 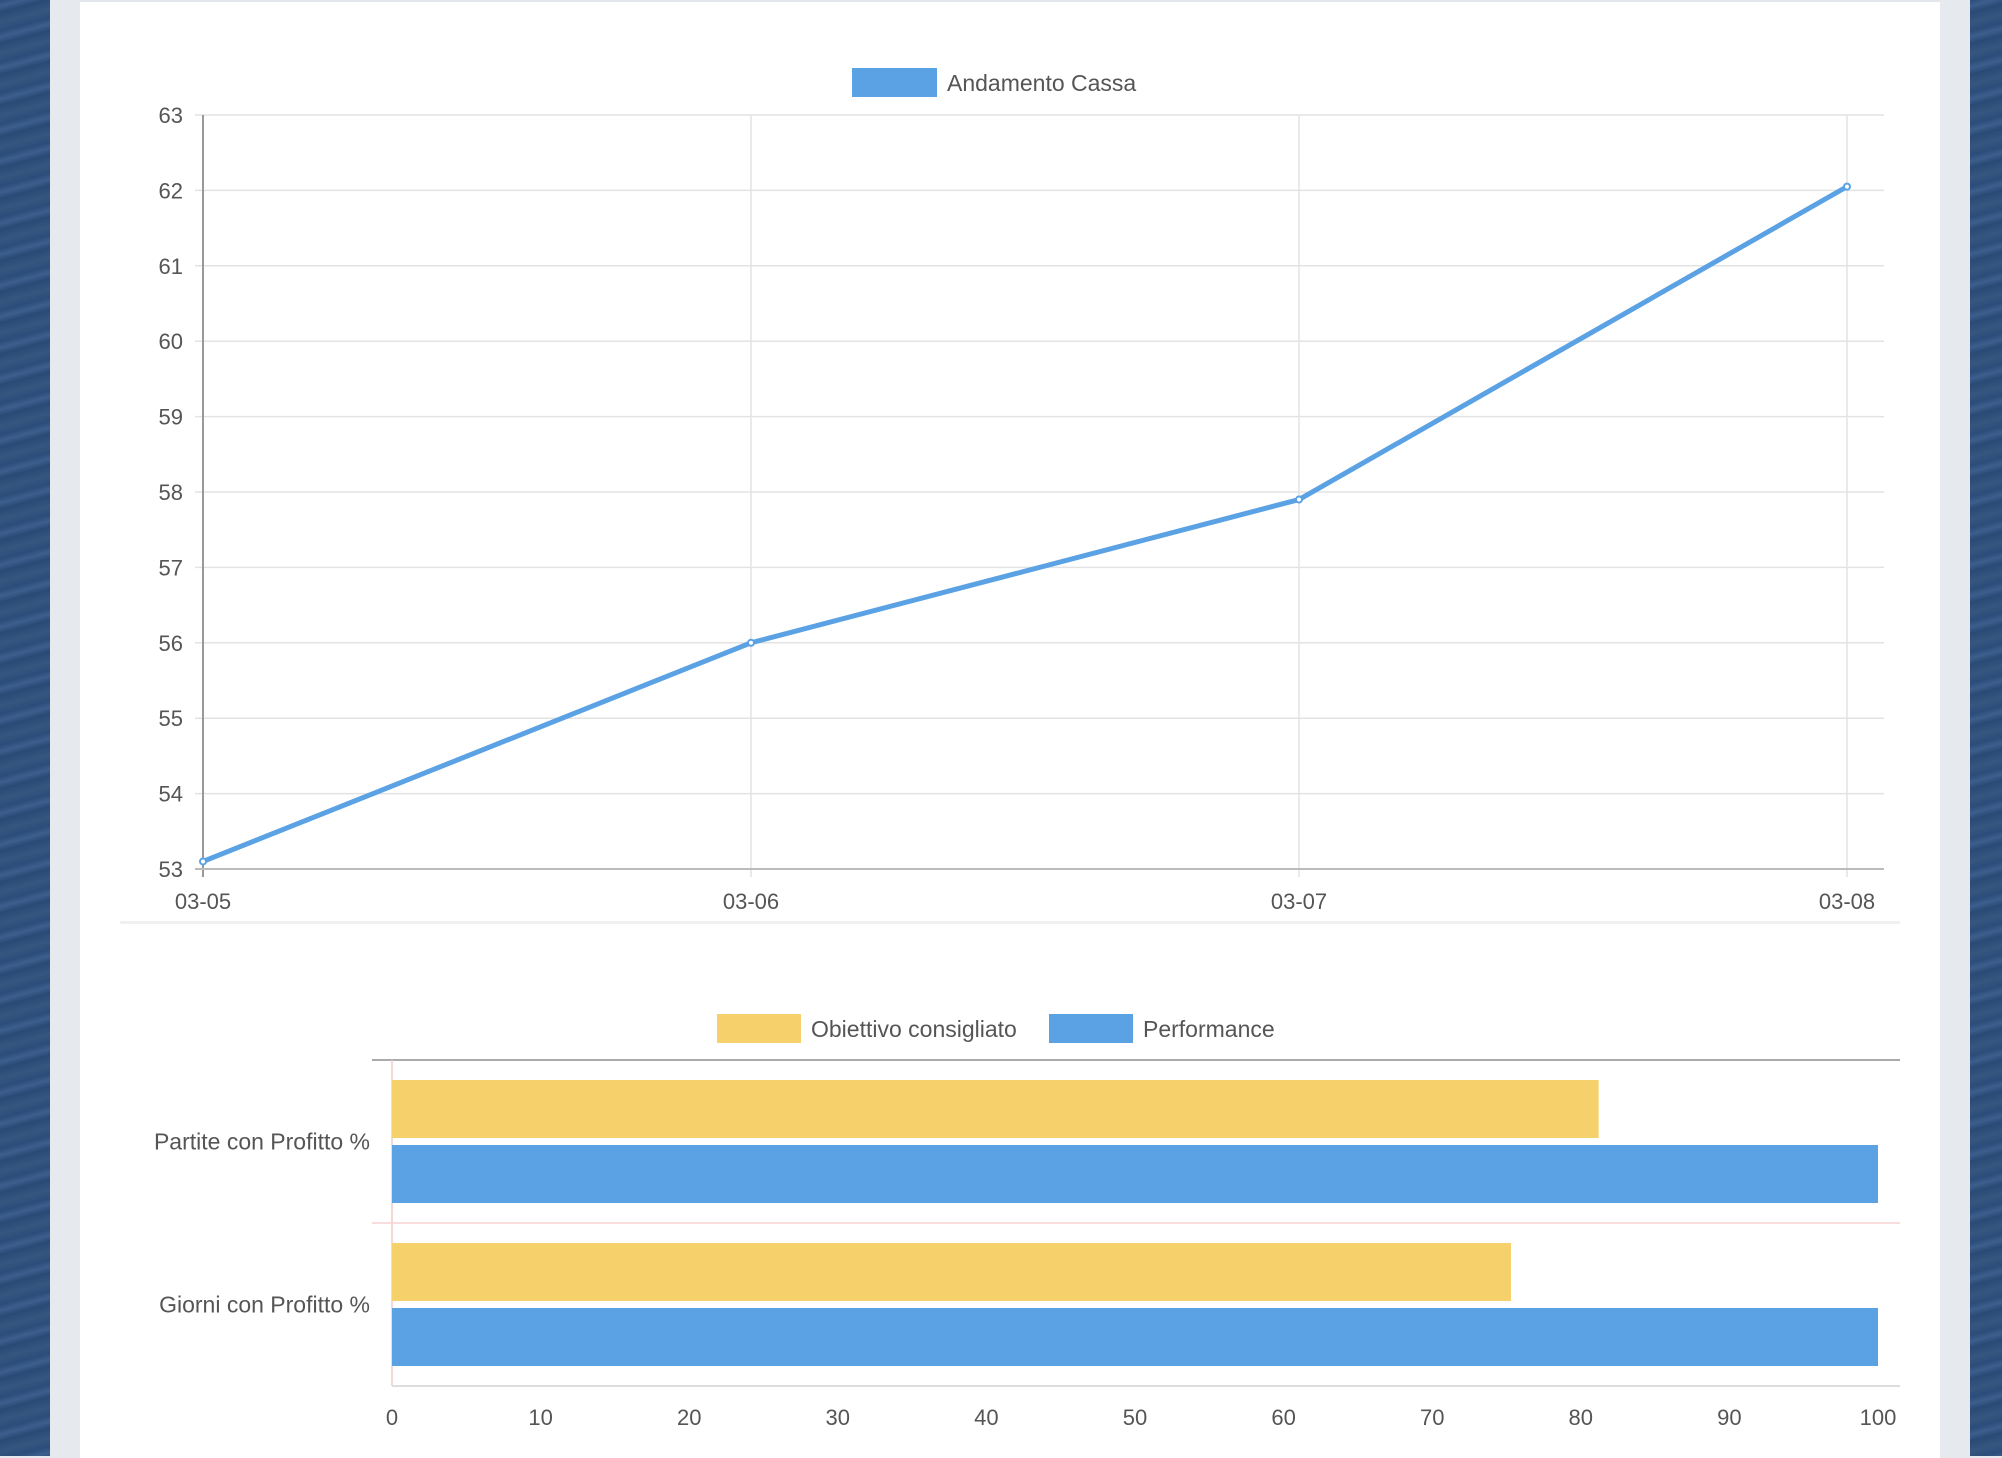 What do you see at coordinates (540, 1417) in the screenshot?
I see `x-tick-label: 10` at bounding box center [540, 1417].